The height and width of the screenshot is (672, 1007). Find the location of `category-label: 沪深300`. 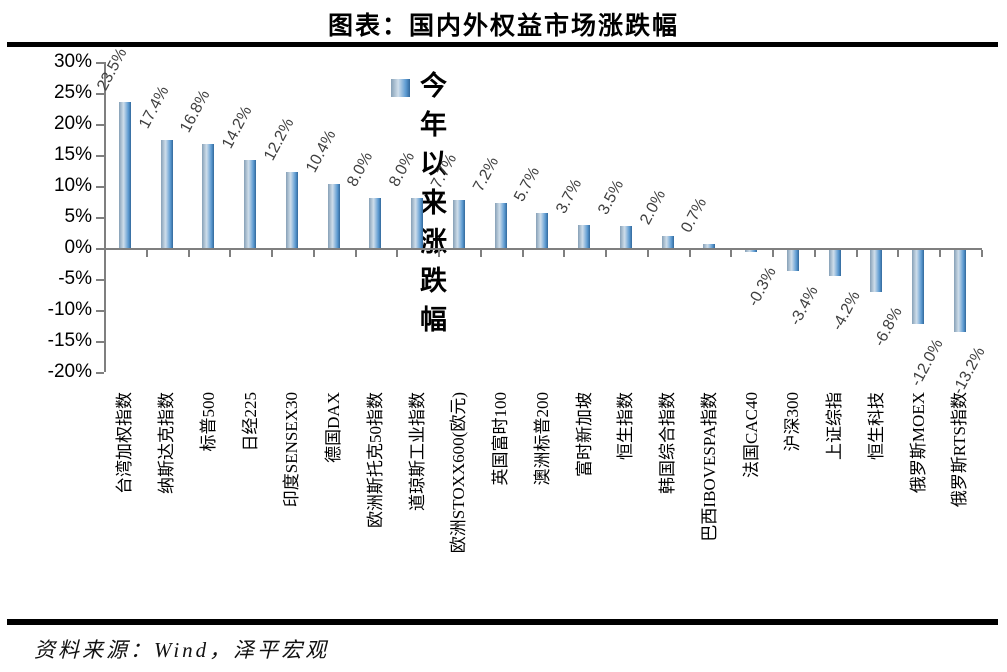

category-label: 沪深300 is located at coordinates (793, 422).